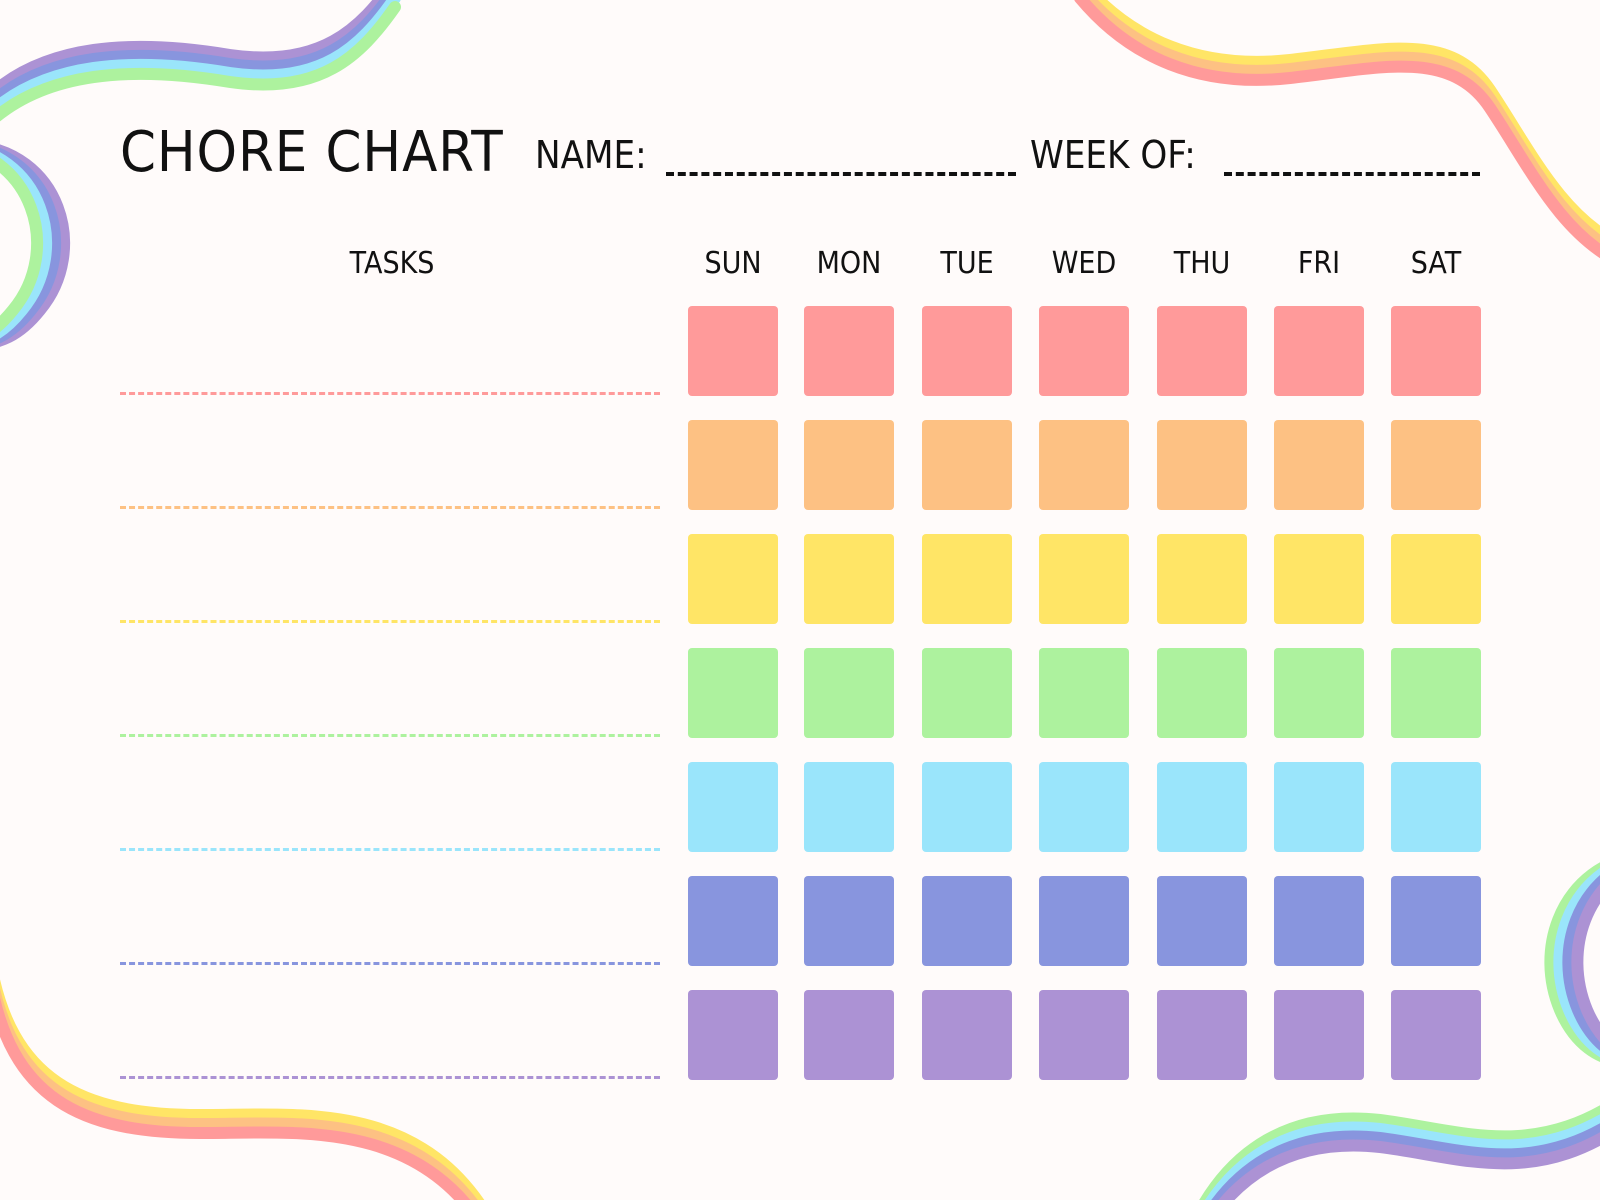 The width and height of the screenshot is (1600, 1200). Describe the element at coordinates (1436, 465) in the screenshot. I see `checkbox-row2-sat` at that location.